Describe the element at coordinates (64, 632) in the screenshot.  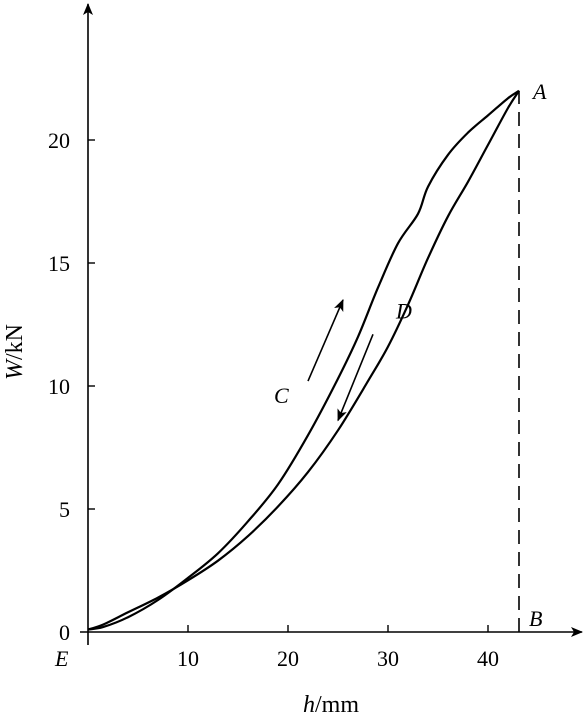
I see `y-tick-label: 0` at that location.